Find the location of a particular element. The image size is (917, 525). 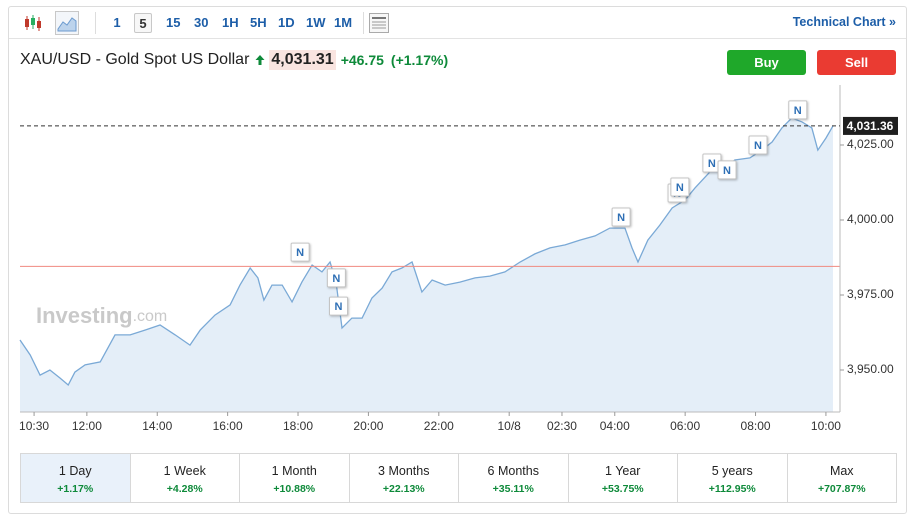

interval-button: 15 is located at coordinates (173, 22).